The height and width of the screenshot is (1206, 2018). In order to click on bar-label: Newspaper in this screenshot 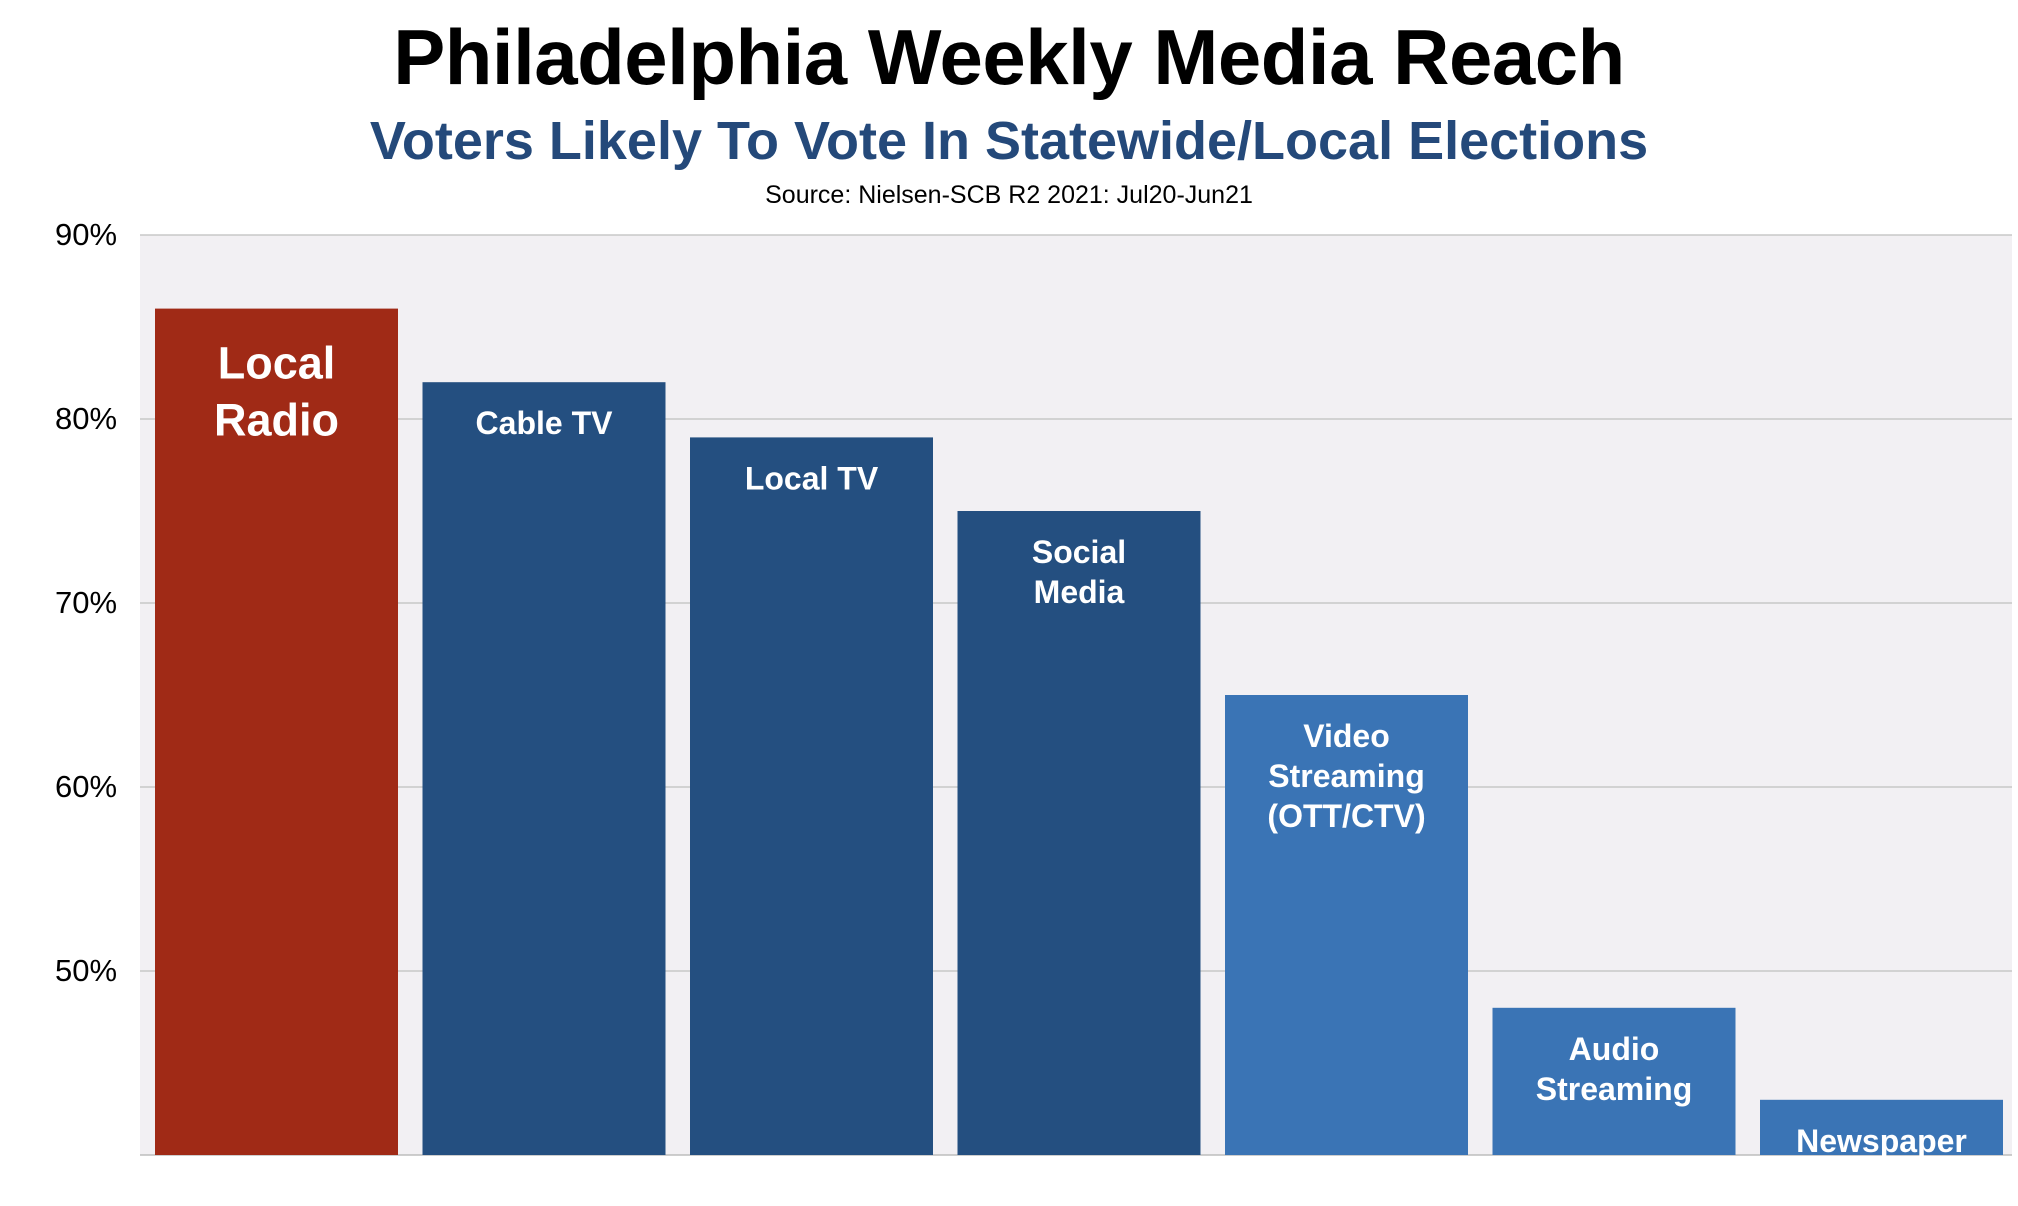, I will do `click(1881, 1141)`.